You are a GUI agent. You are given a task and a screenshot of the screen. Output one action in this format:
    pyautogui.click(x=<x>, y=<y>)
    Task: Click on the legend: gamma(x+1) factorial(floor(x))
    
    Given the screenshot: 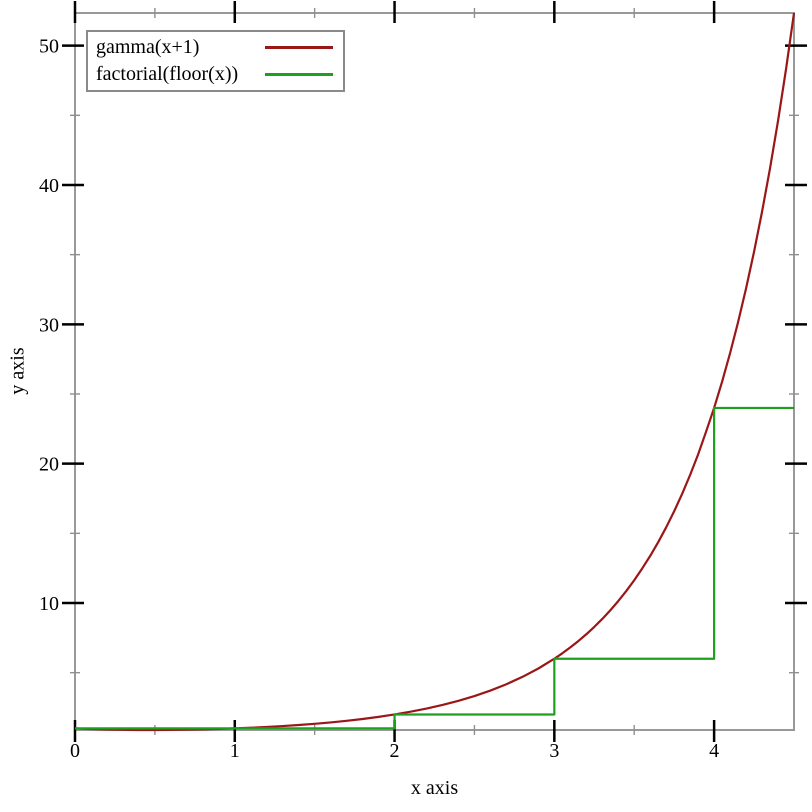 What is the action you would take?
    pyautogui.click(x=215, y=61)
    